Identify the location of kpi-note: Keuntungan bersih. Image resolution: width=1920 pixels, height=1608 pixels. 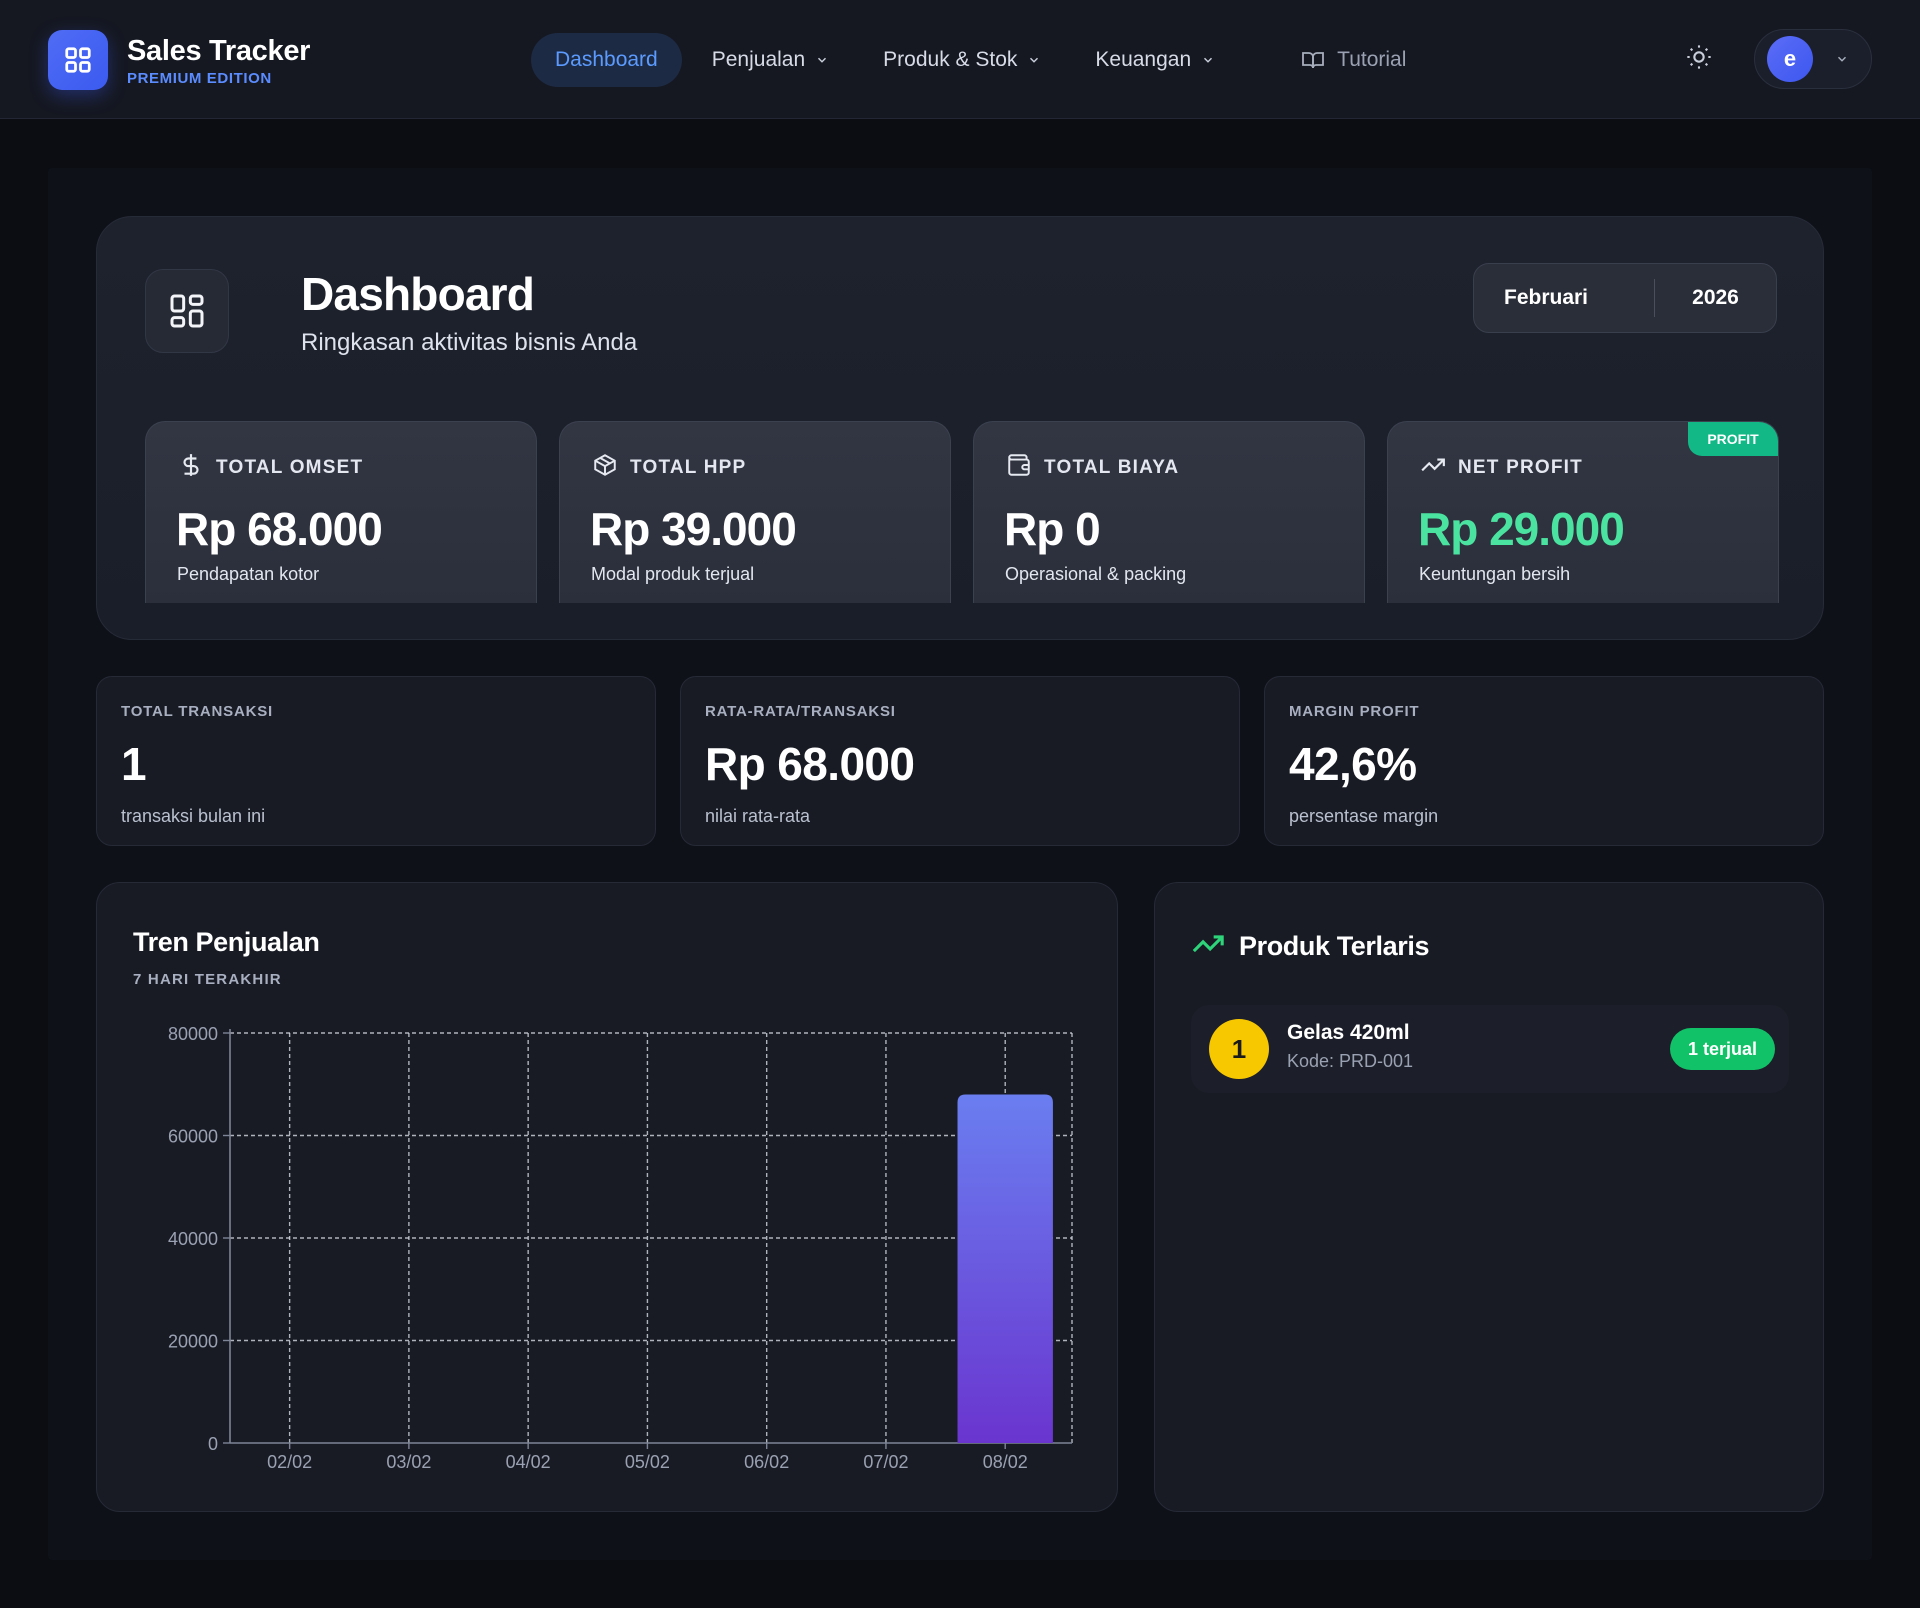
(1495, 574).